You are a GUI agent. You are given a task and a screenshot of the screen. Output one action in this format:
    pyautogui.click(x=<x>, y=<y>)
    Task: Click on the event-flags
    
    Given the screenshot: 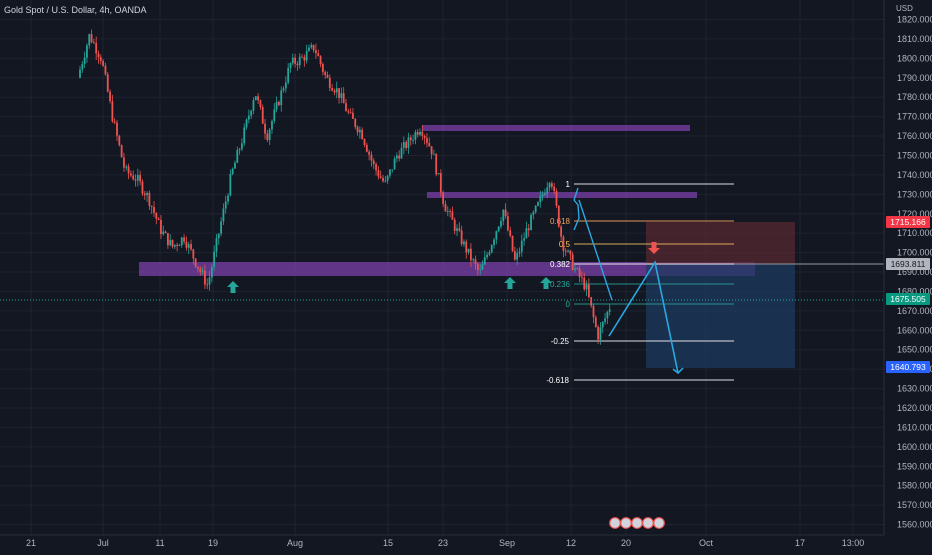 What is the action you would take?
    pyautogui.click(x=637, y=523)
    